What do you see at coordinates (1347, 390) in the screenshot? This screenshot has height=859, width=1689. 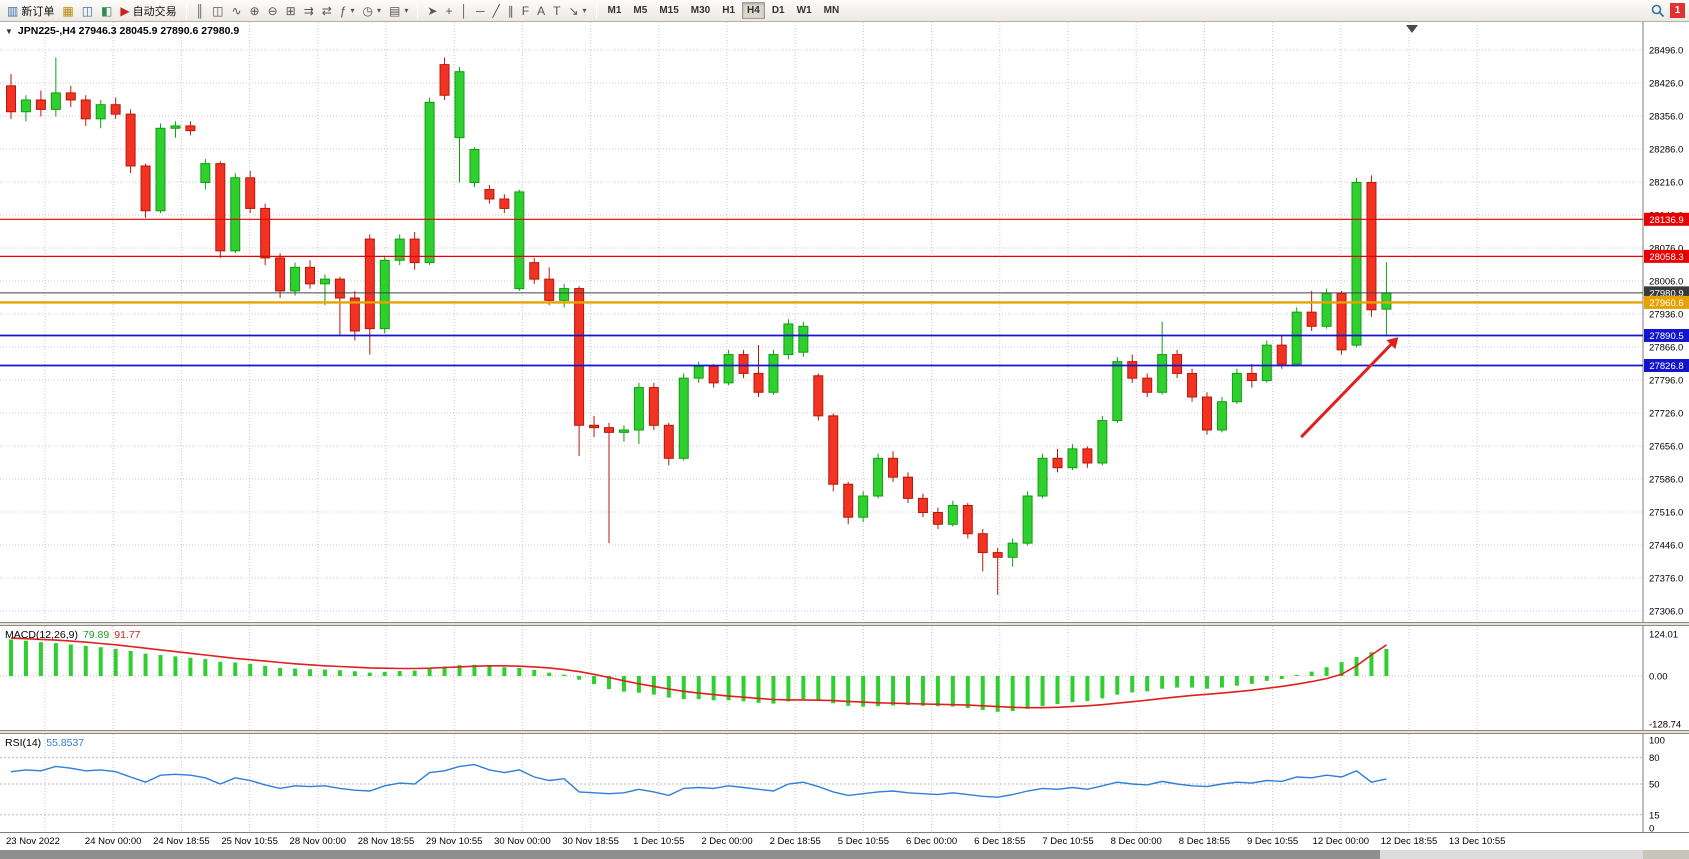 I see `annotation-arrow` at bounding box center [1347, 390].